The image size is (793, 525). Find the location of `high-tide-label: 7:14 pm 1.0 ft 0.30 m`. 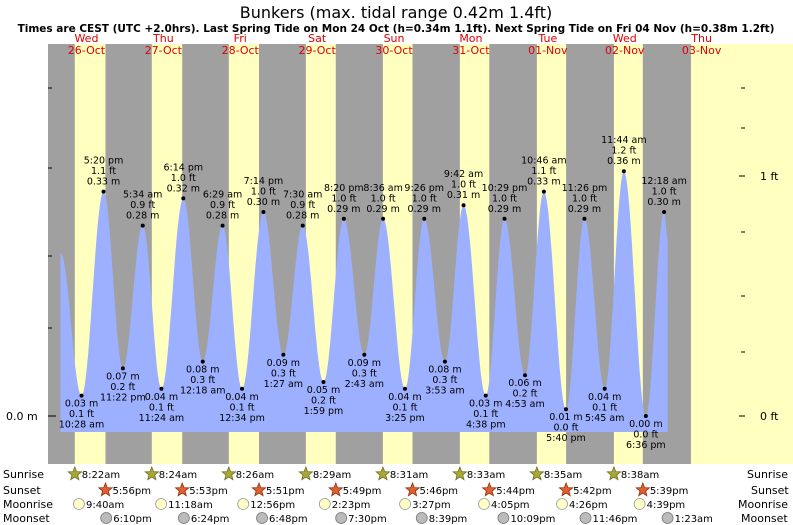

high-tide-label: 7:14 pm 1.0 ft 0.30 m is located at coordinates (264, 192).